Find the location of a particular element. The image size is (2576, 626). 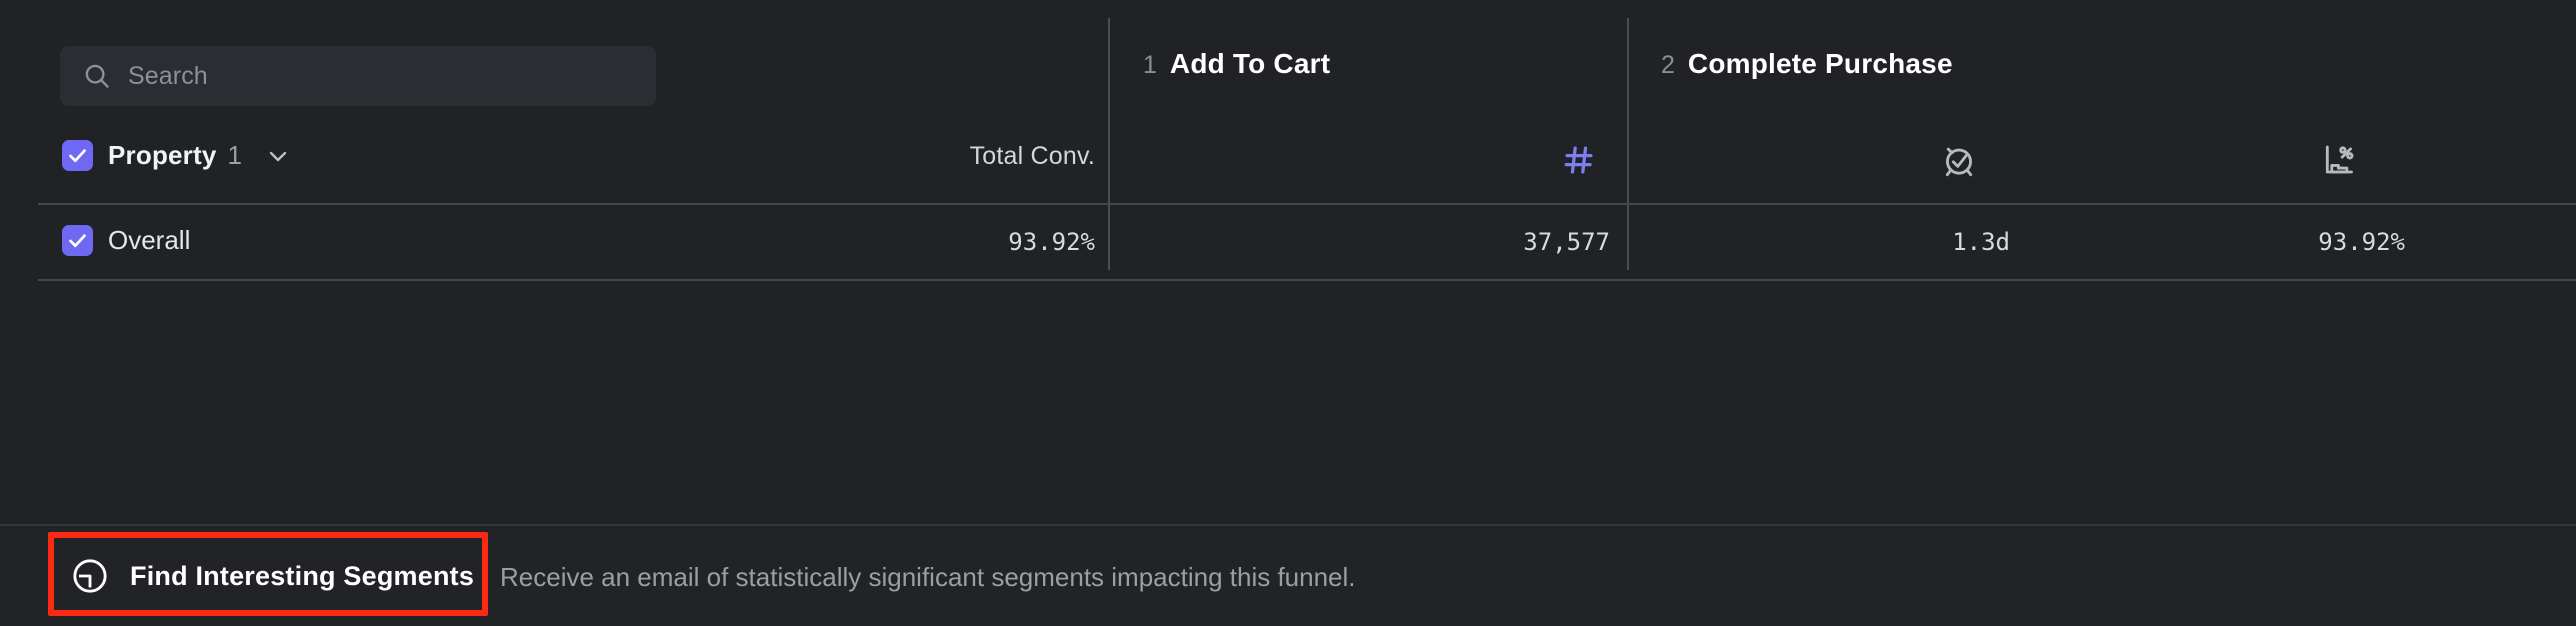

annotation-highlight-box is located at coordinates (268, 574).